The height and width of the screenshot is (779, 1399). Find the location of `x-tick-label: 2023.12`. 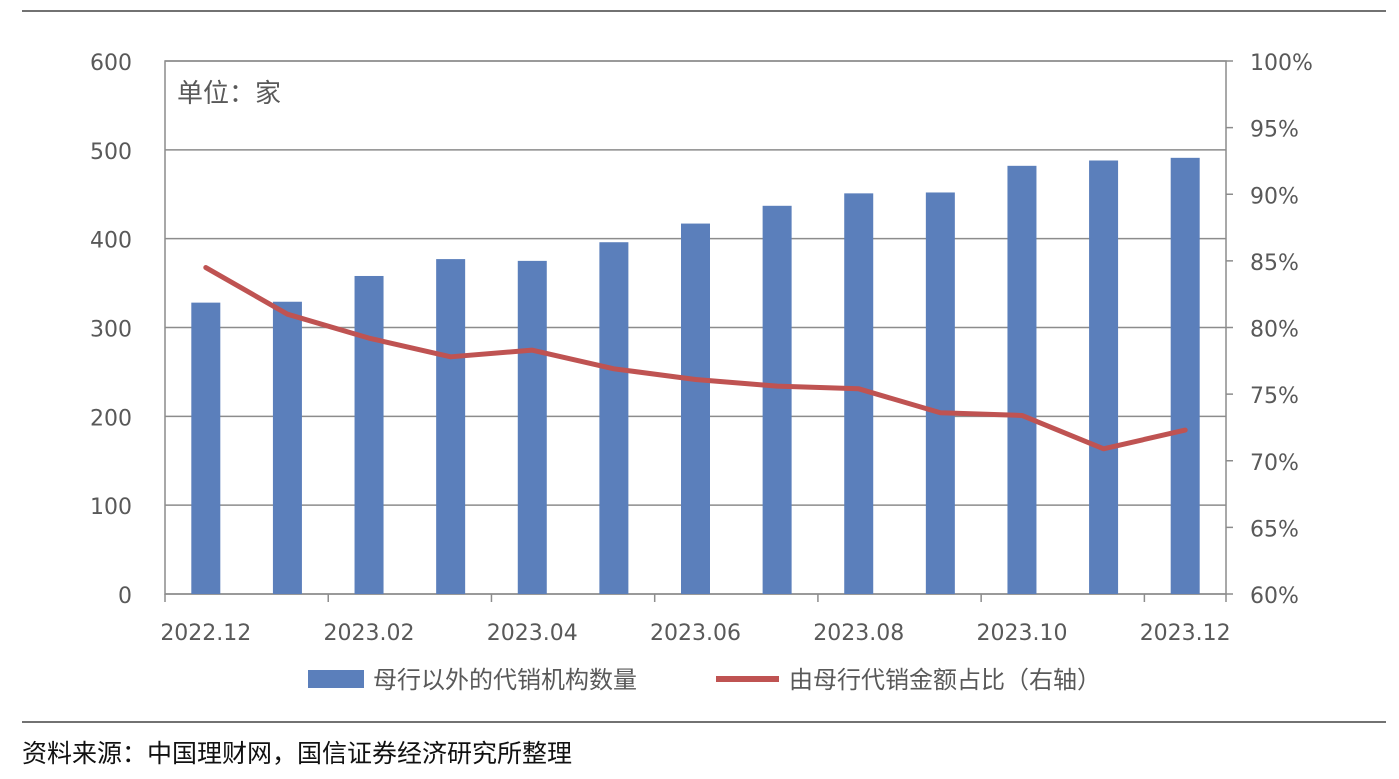

x-tick-label: 2023.12 is located at coordinates (1185, 633).